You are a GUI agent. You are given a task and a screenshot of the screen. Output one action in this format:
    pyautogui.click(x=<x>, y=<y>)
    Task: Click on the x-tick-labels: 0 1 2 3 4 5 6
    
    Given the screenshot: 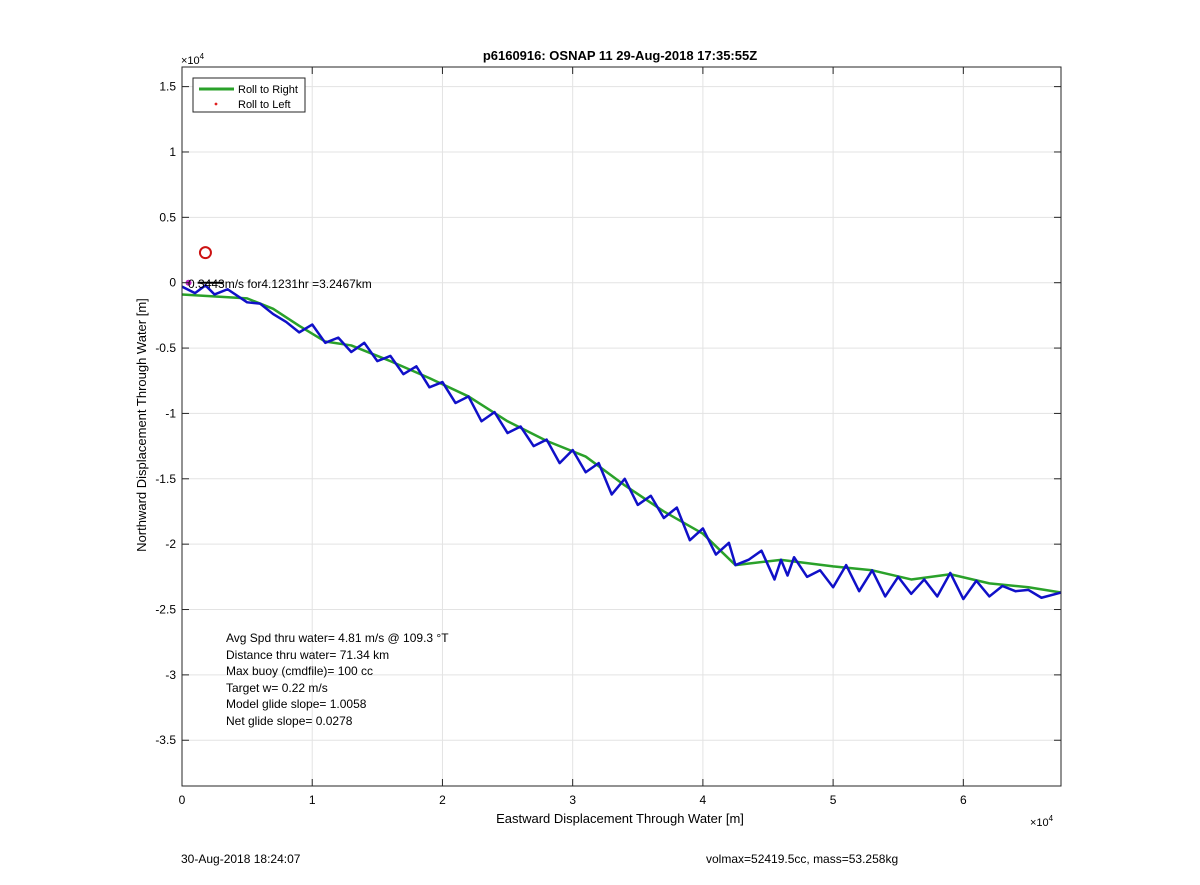 What is the action you would take?
    pyautogui.click(x=573, y=800)
    